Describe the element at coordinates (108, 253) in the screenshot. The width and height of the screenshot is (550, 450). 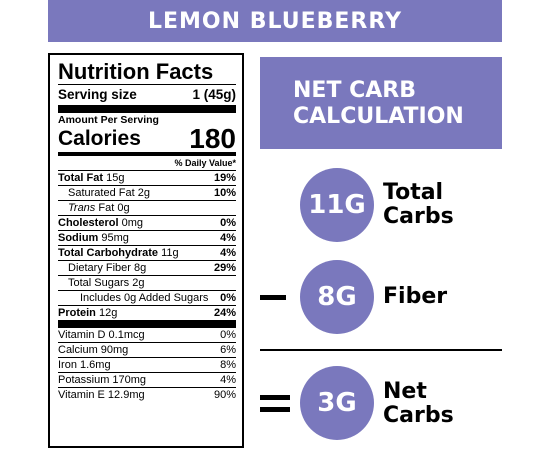
I see `nutrient-name: Total Carbohydrate` at that location.